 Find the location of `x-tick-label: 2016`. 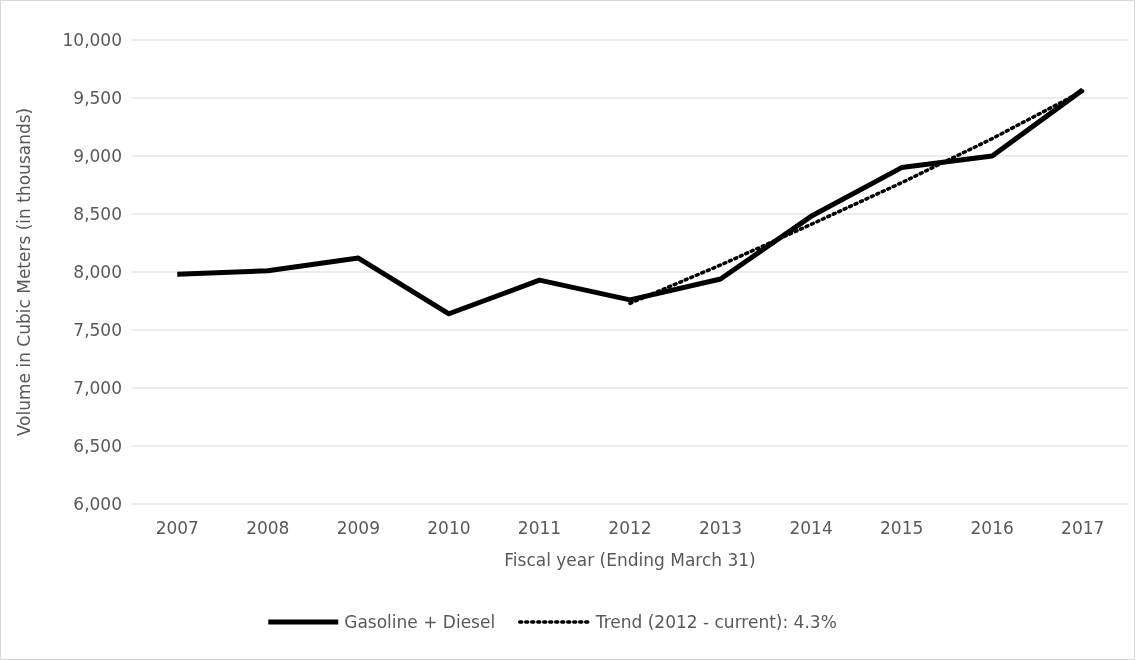

x-tick-label: 2016 is located at coordinates (992, 528).